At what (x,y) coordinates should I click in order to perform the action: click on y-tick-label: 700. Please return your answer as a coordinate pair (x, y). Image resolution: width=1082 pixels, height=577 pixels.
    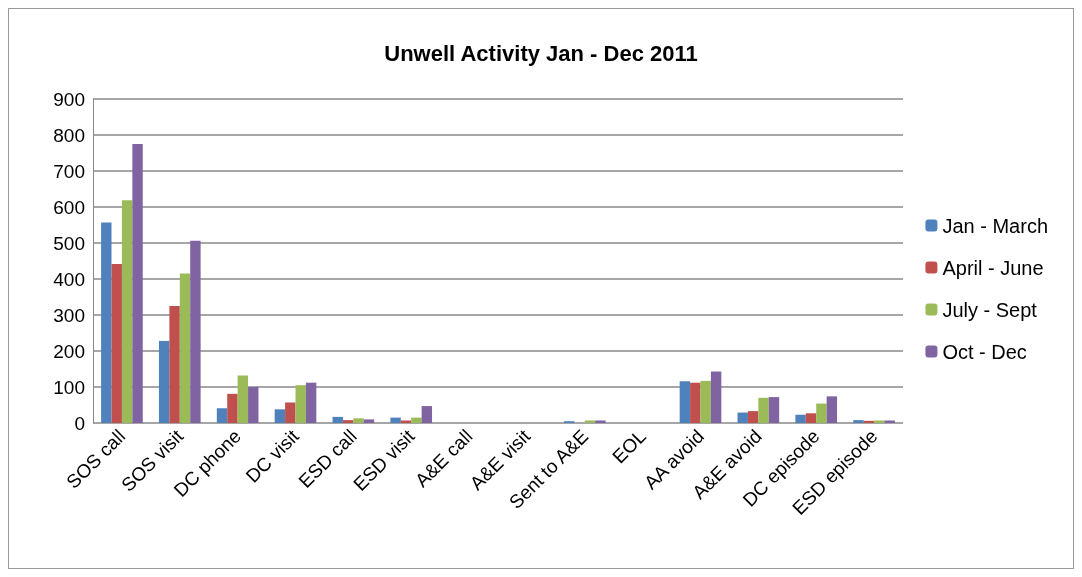
    Looking at the image, I should click on (69, 171).